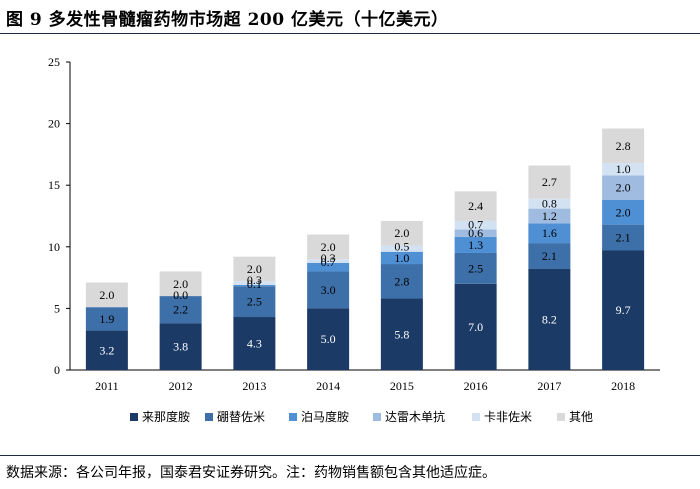 This screenshot has width=700, height=489. I want to click on data-label: 3.2, so click(106, 350).